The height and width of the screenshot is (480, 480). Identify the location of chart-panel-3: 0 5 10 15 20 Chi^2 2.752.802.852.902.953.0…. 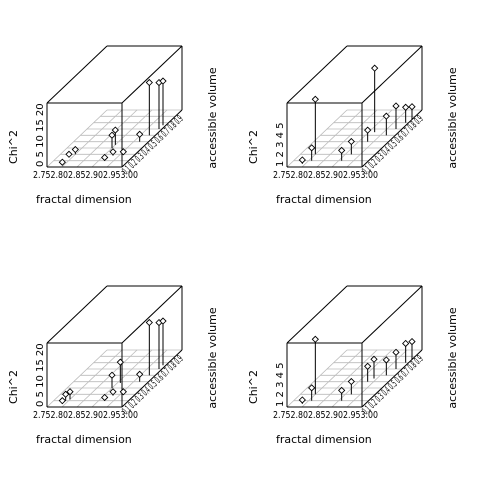
(113, 365).